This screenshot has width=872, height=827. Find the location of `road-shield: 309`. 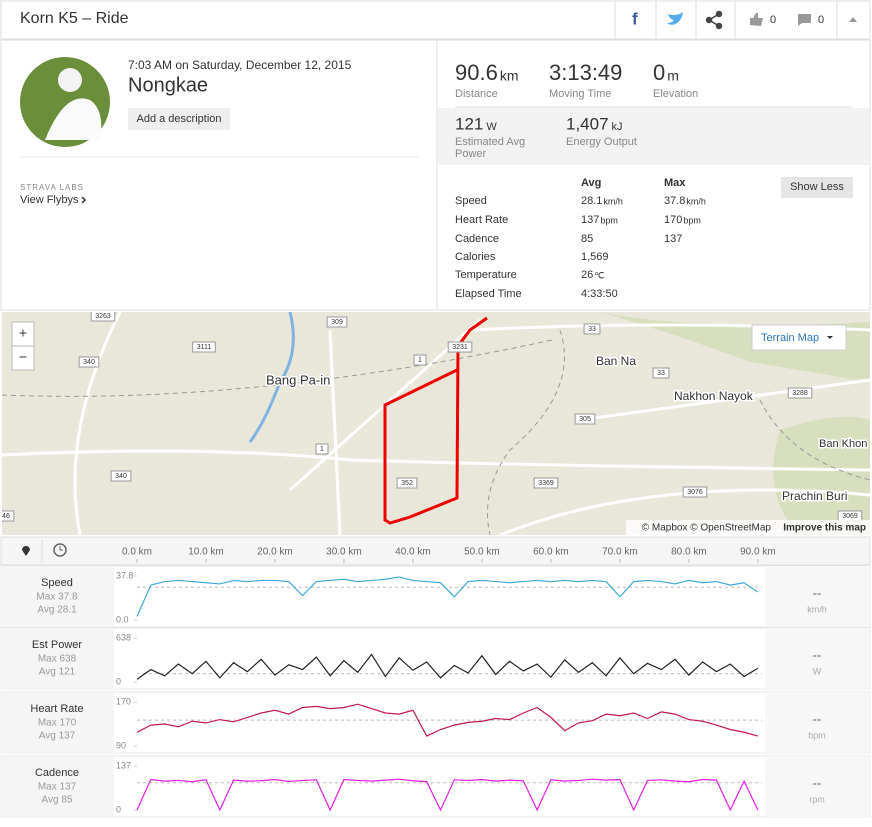

road-shield: 309 is located at coordinates (337, 322).